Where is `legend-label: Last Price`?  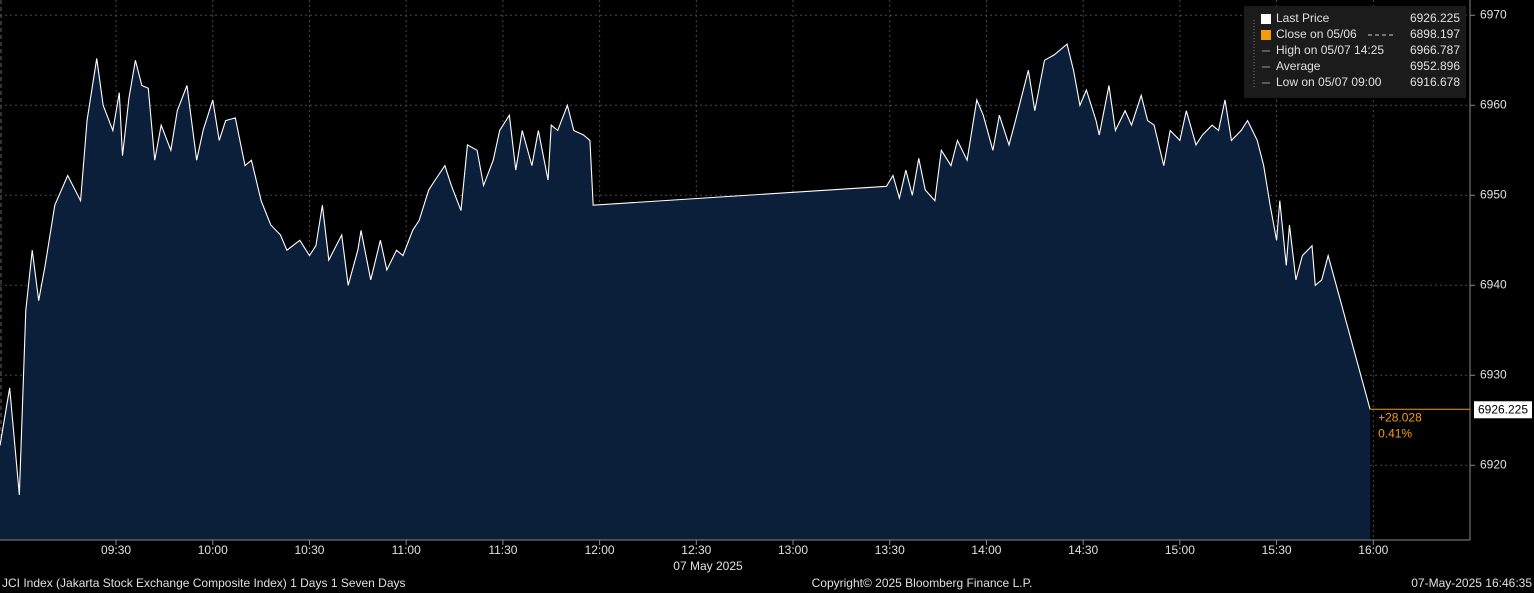
legend-label: Last Price is located at coordinates (1303, 18).